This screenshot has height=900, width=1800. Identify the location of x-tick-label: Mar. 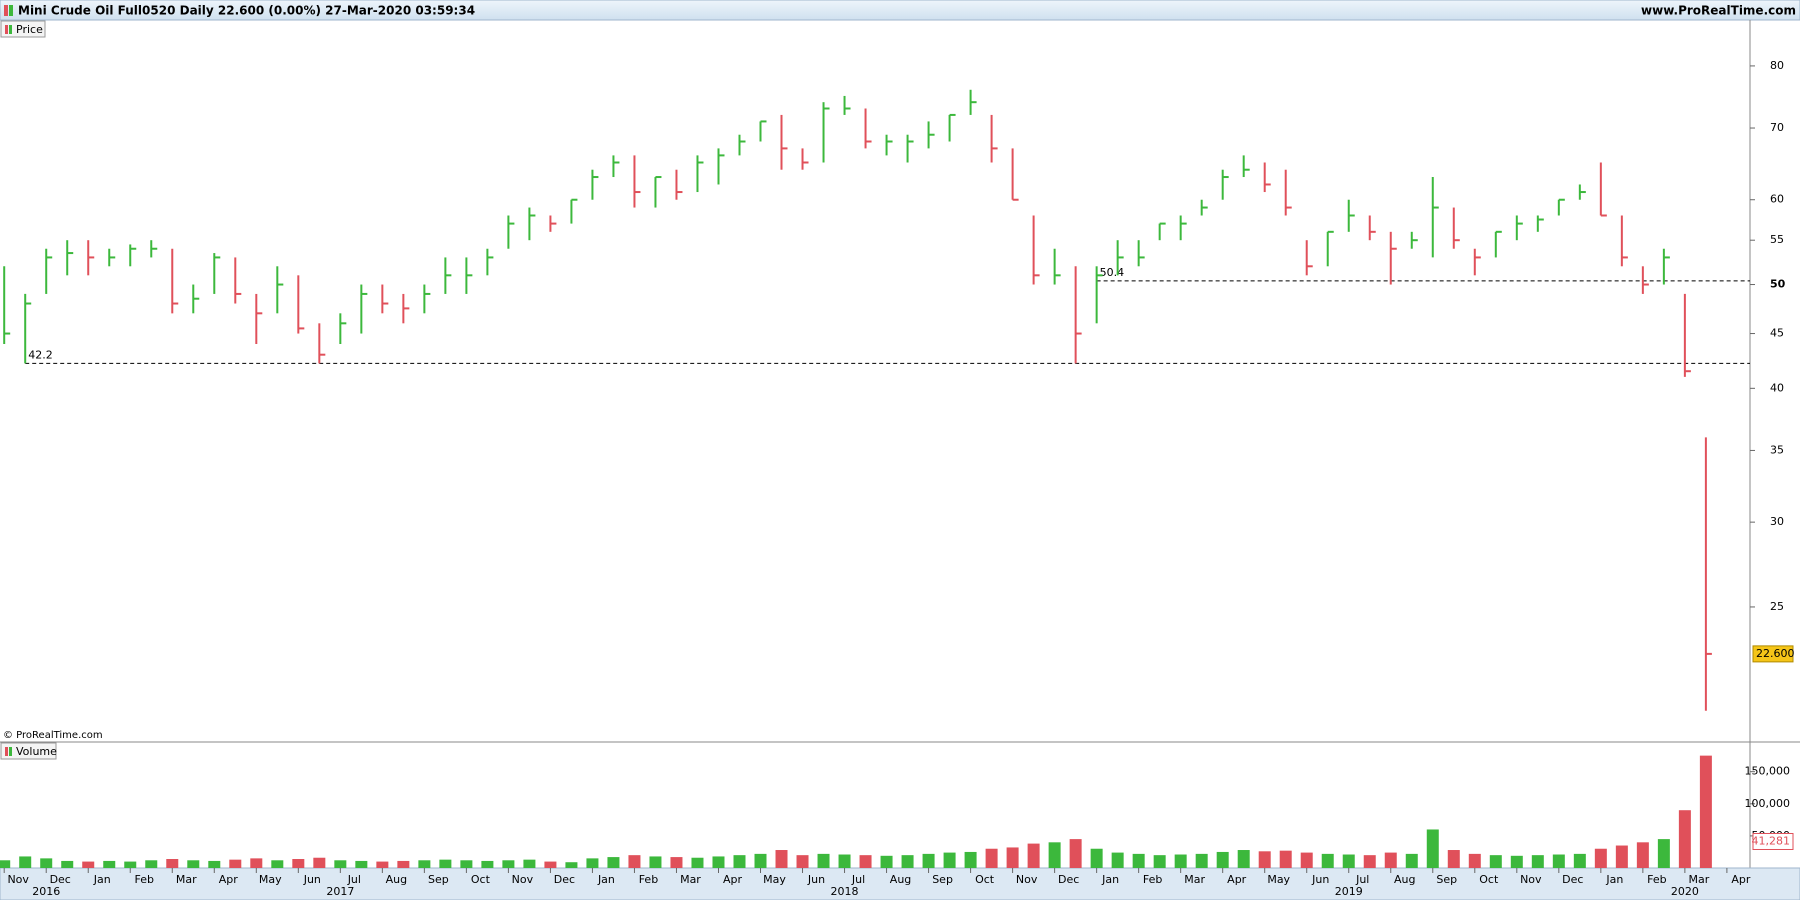
(1698, 879).